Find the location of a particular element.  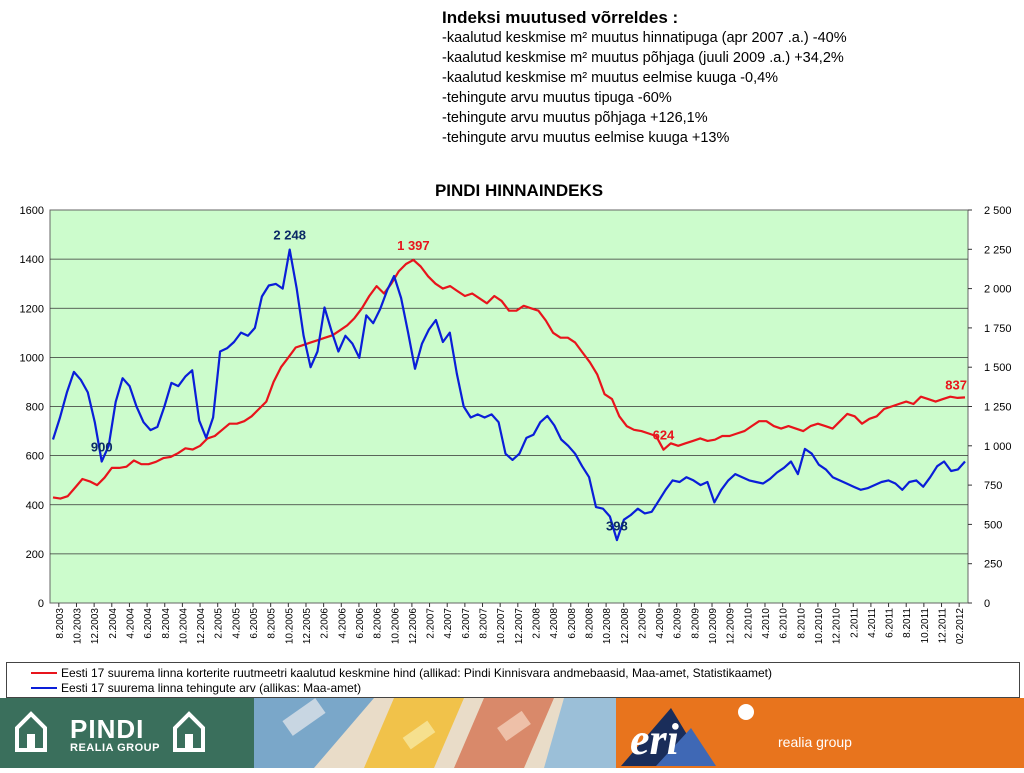

right-tick-label: 1 250 is located at coordinates (998, 408).